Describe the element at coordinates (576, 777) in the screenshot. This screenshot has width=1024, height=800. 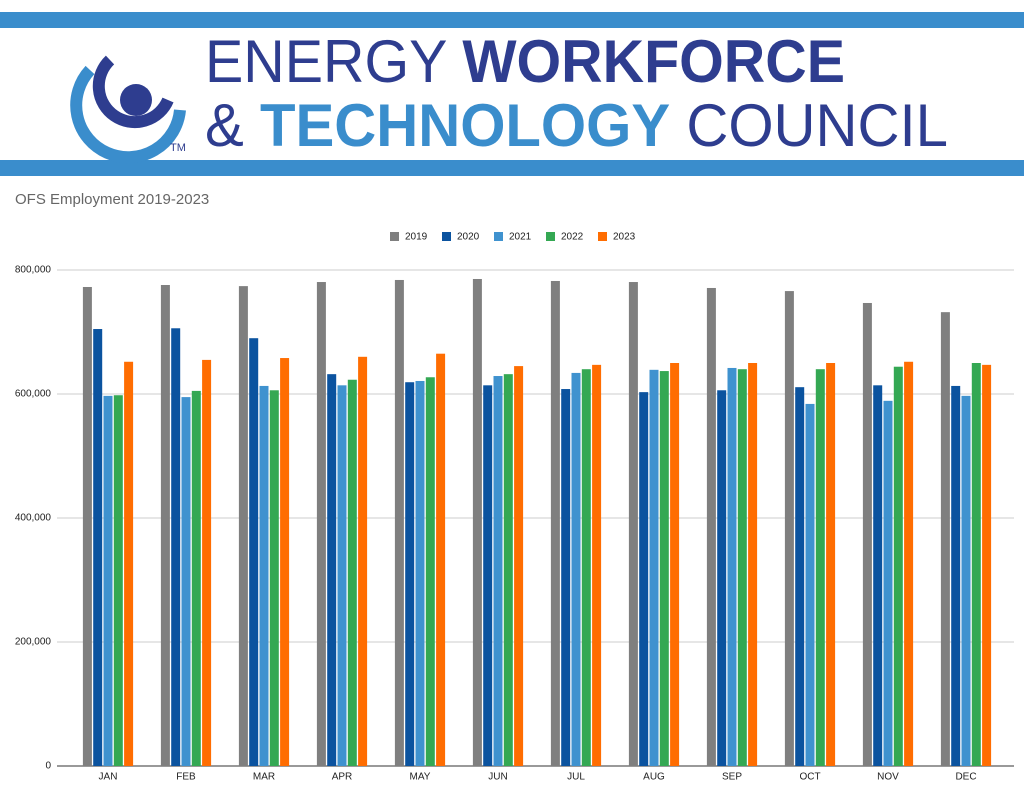
I see `x-tick-label: JUL` at that location.